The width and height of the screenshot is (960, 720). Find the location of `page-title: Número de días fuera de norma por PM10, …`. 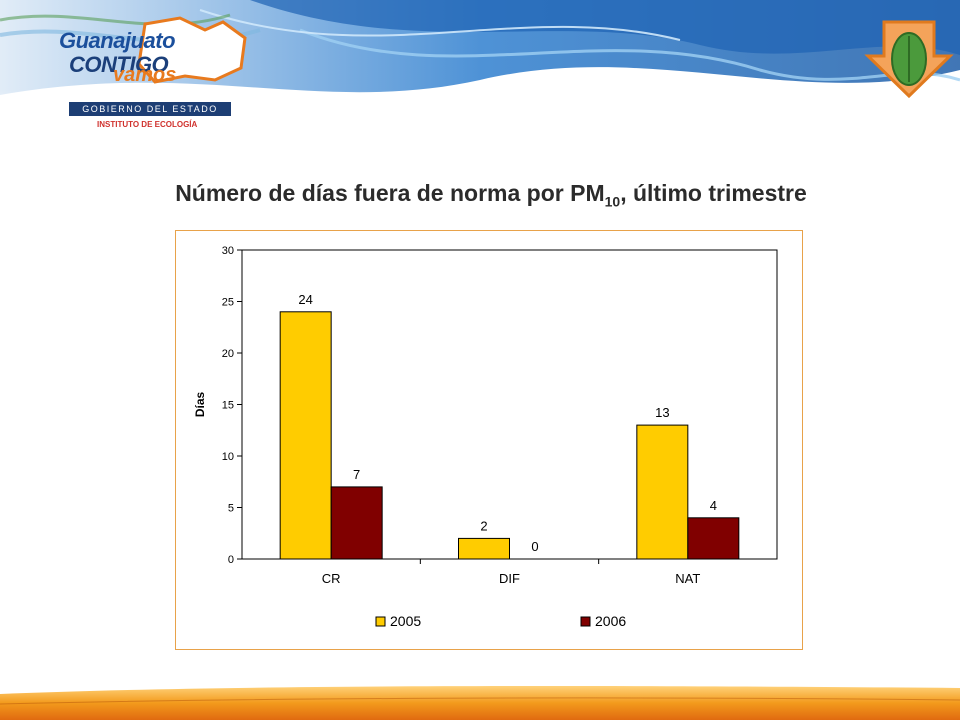

page-title: Número de días fuera de norma por PM10, … is located at coordinates (480, 195).